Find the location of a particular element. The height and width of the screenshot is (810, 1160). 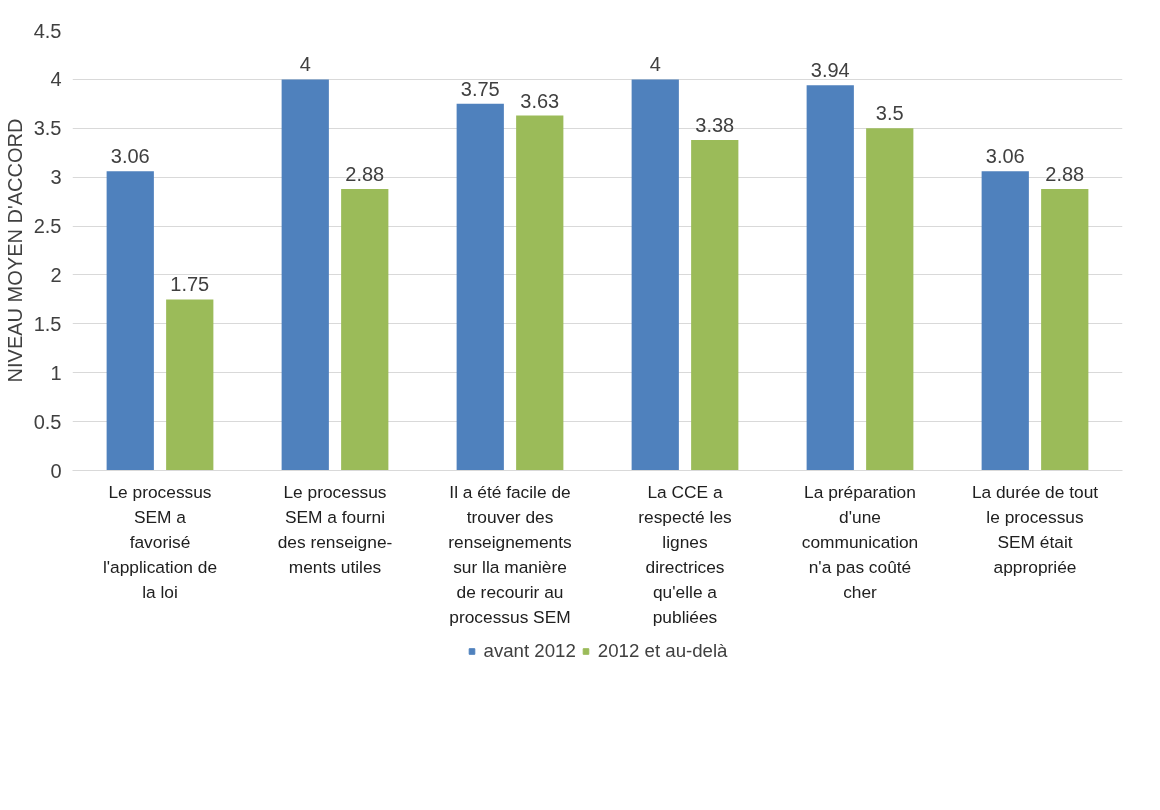

y-tick-label: 1 is located at coordinates (56, 372).